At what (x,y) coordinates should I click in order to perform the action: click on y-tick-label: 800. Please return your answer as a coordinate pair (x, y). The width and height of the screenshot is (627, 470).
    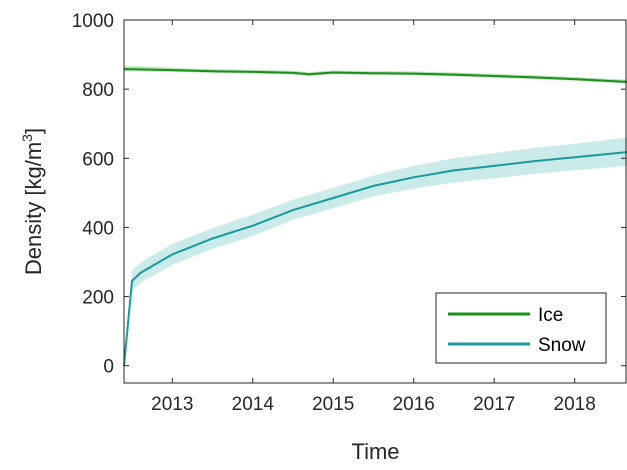
    Looking at the image, I should click on (98, 90).